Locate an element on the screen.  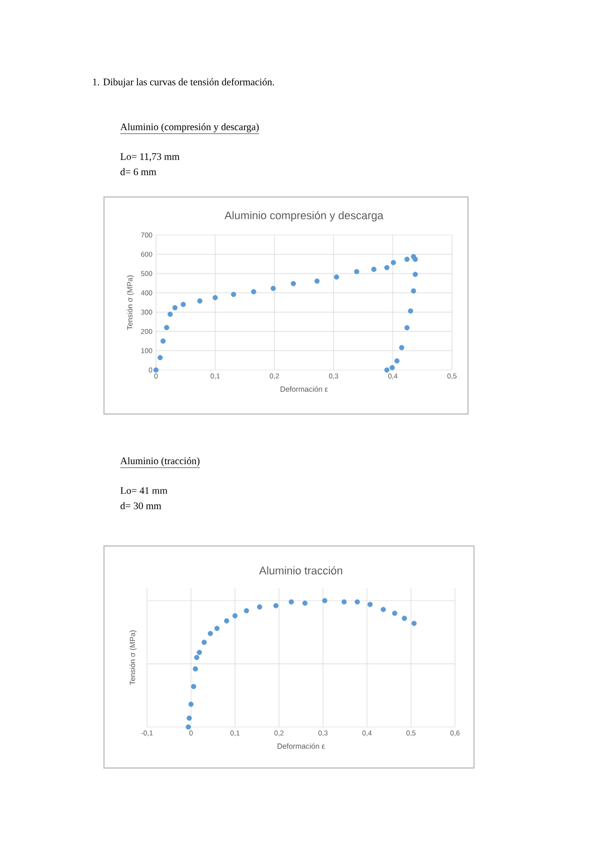
text: Aluminio (compresión y descarga) is located at coordinates (189, 127).